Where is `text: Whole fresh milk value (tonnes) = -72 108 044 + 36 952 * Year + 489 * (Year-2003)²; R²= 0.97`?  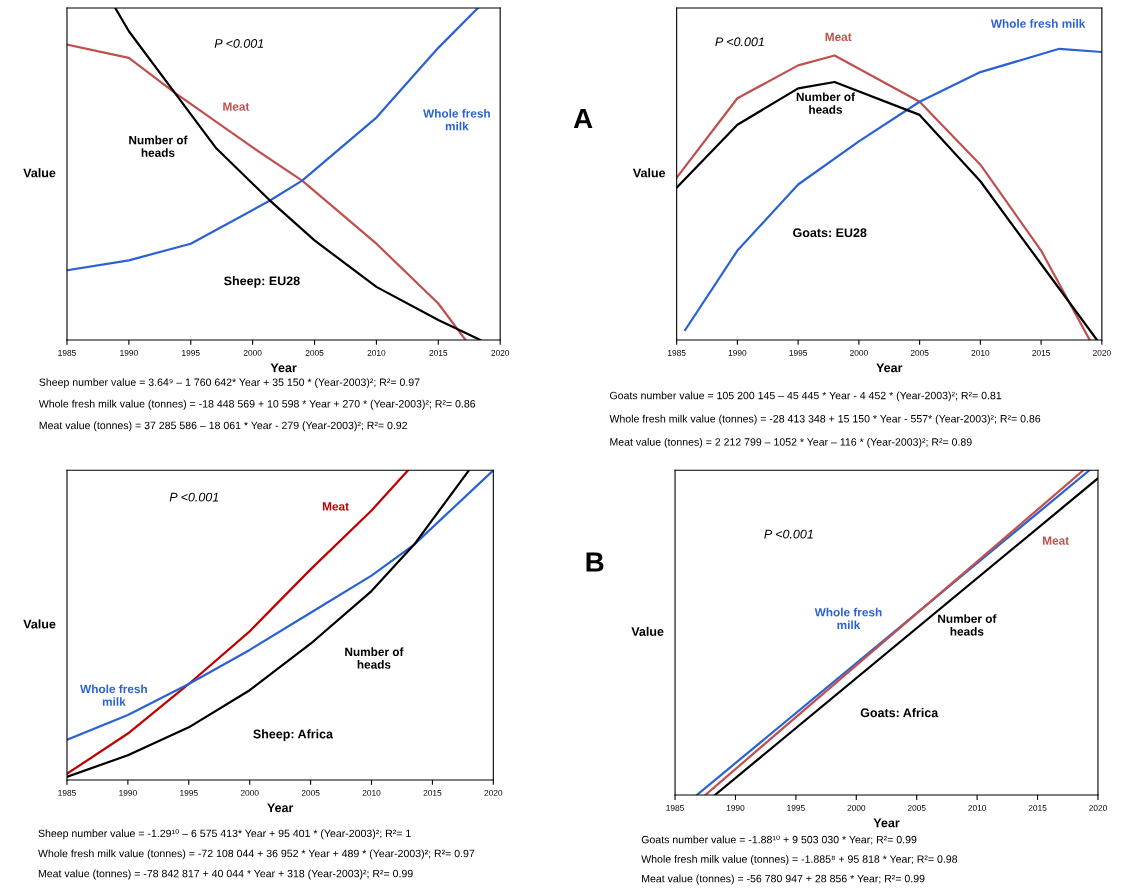
text: Whole fresh milk value (tonnes) = -72 108 044 + 36 952 * Year + 489 * (Year-2003)²; R²= 0.97 is located at coordinates (256, 854).